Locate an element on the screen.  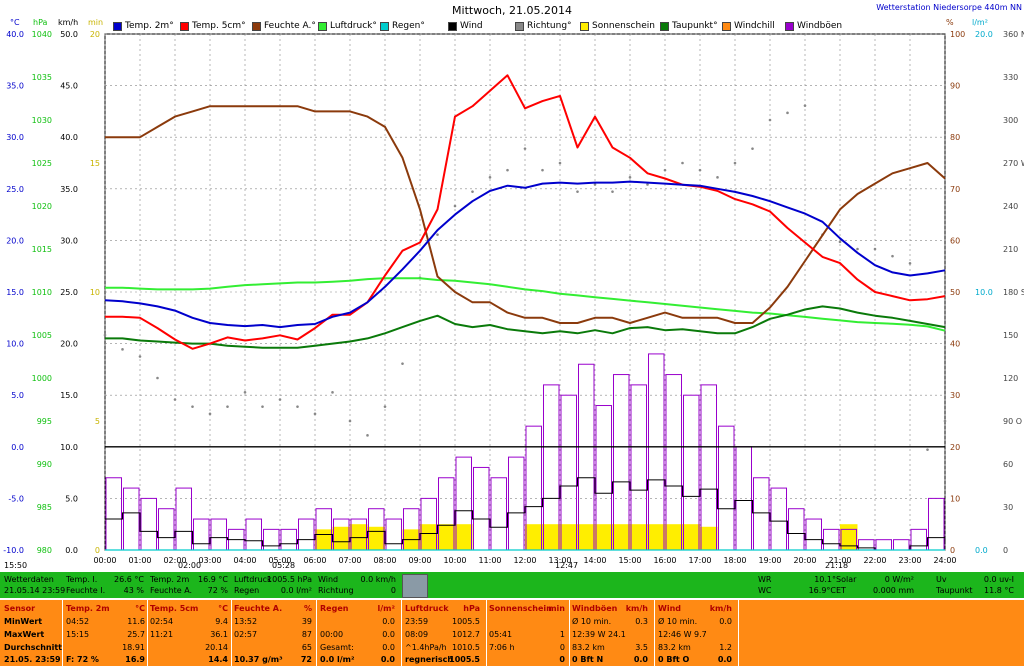
axis-tick-hour: 06:00 is located at coordinates (314, 560).